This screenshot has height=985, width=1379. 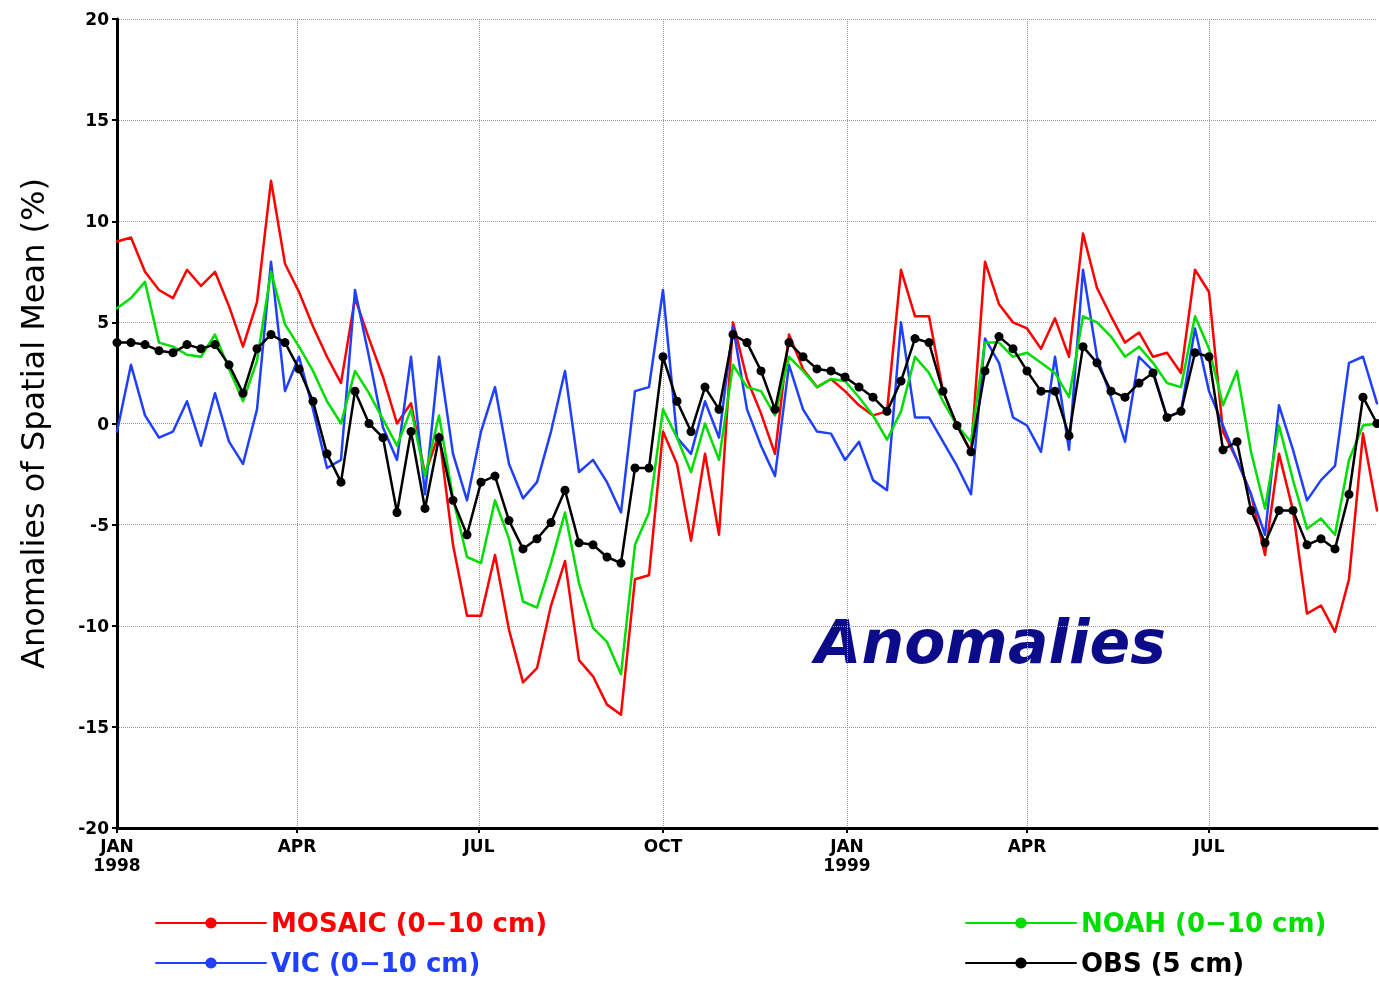 What do you see at coordinates (409, 923) in the screenshot?
I see `legend-label: MOSAIC (0−10 cm)` at bounding box center [409, 923].